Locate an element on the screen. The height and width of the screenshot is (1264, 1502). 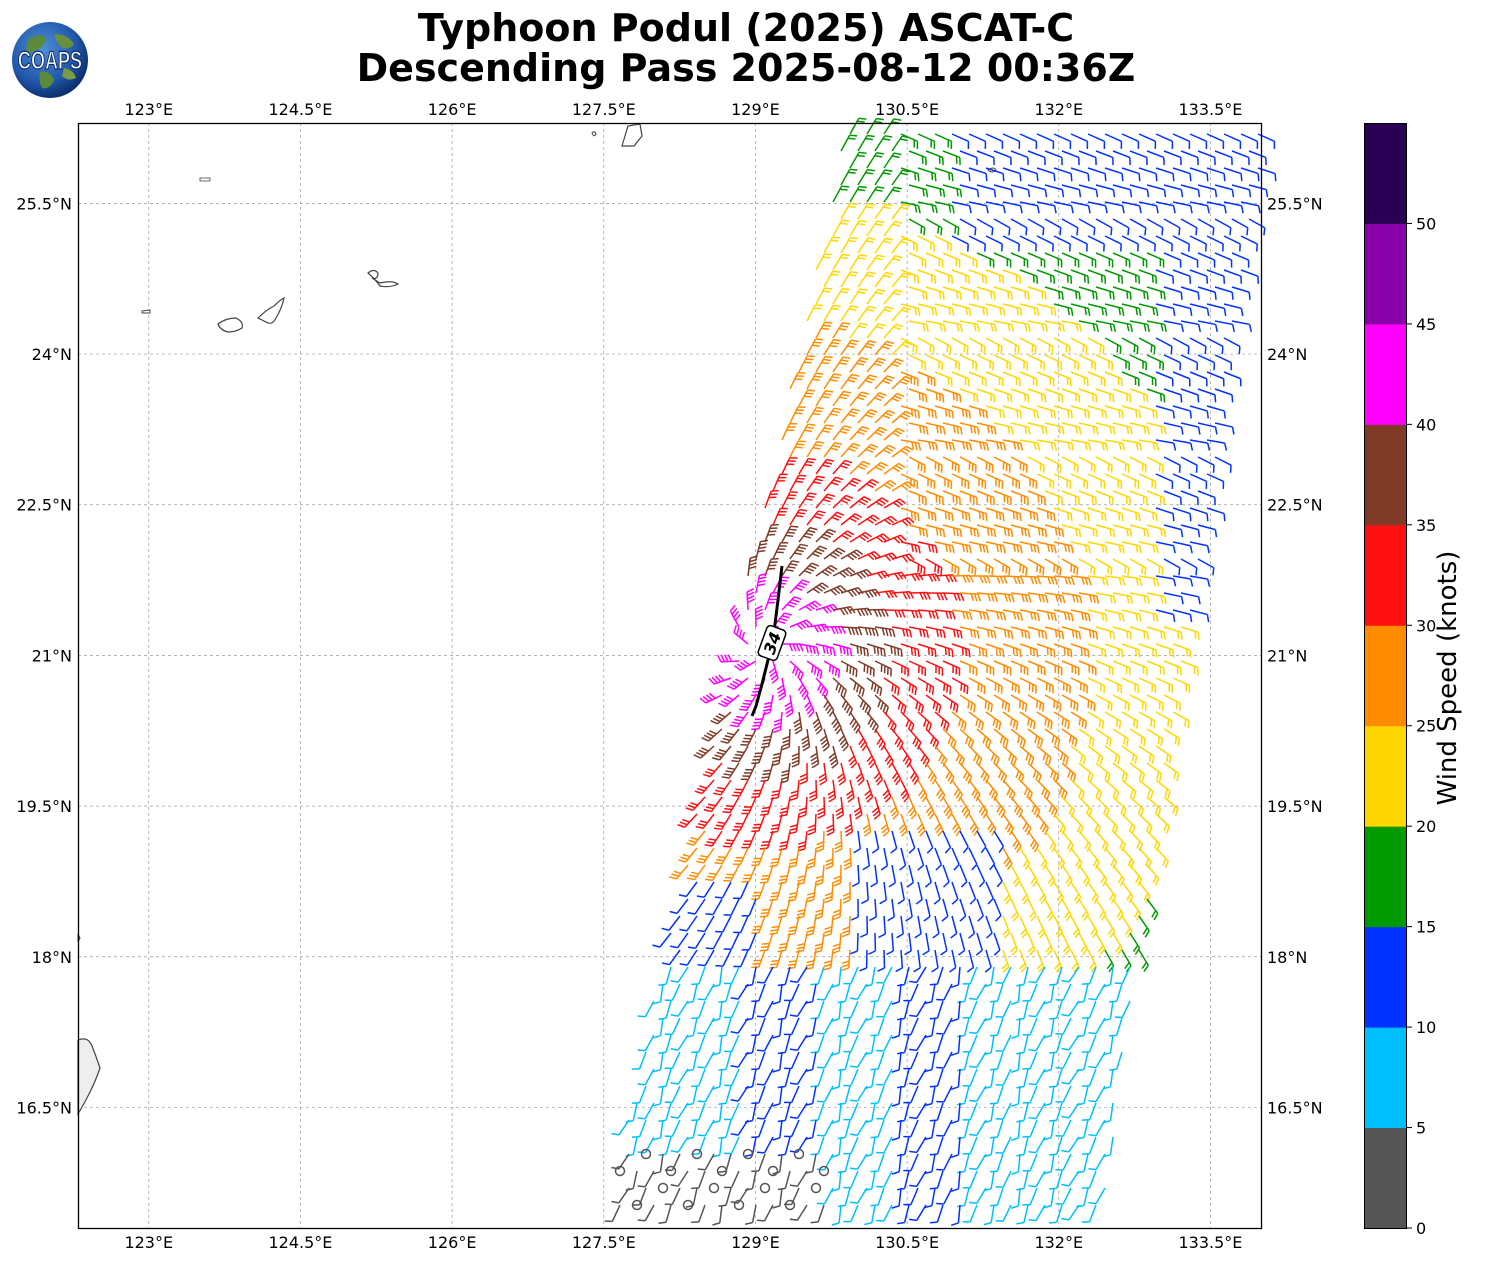
lat-tick-label-right: 16.5°N is located at coordinates (1295, 1107).